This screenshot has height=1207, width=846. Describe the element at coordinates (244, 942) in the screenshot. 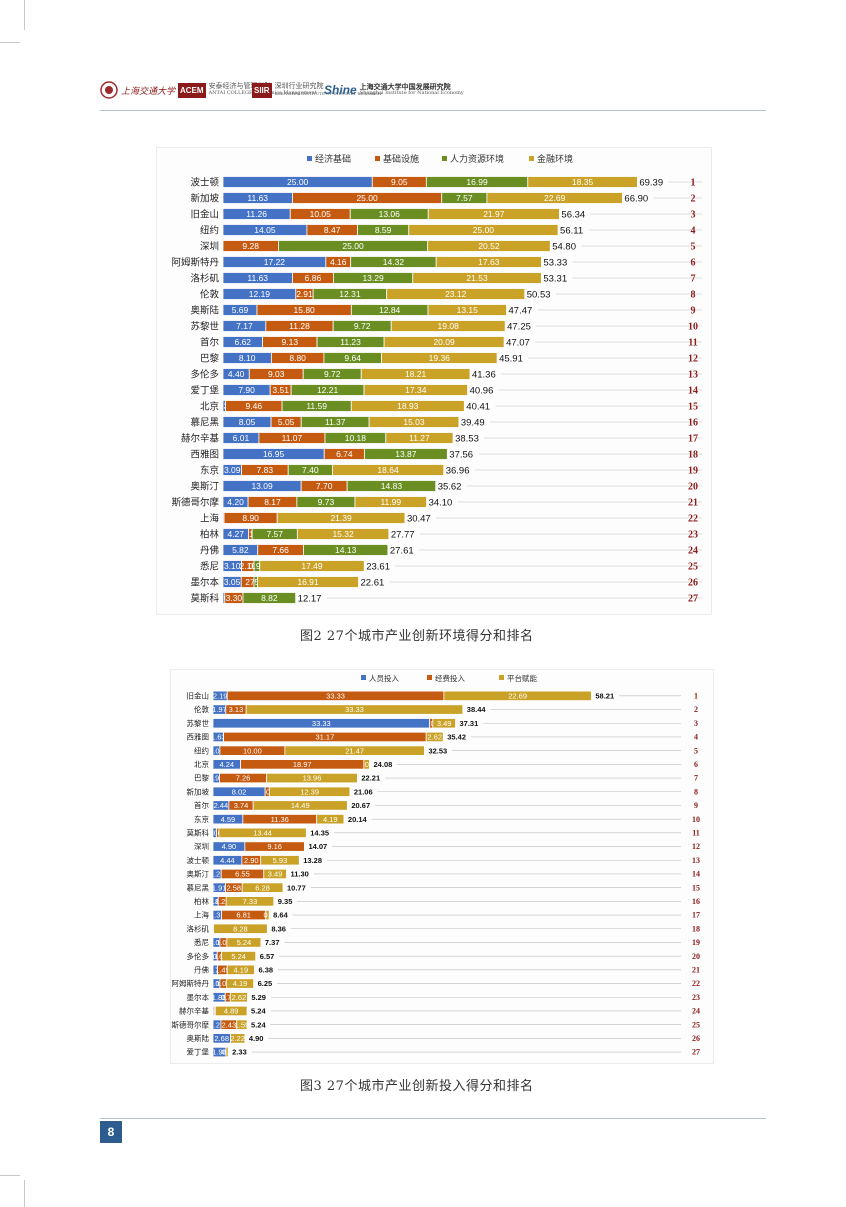

I see `bar-value-label: 5.24` at that location.